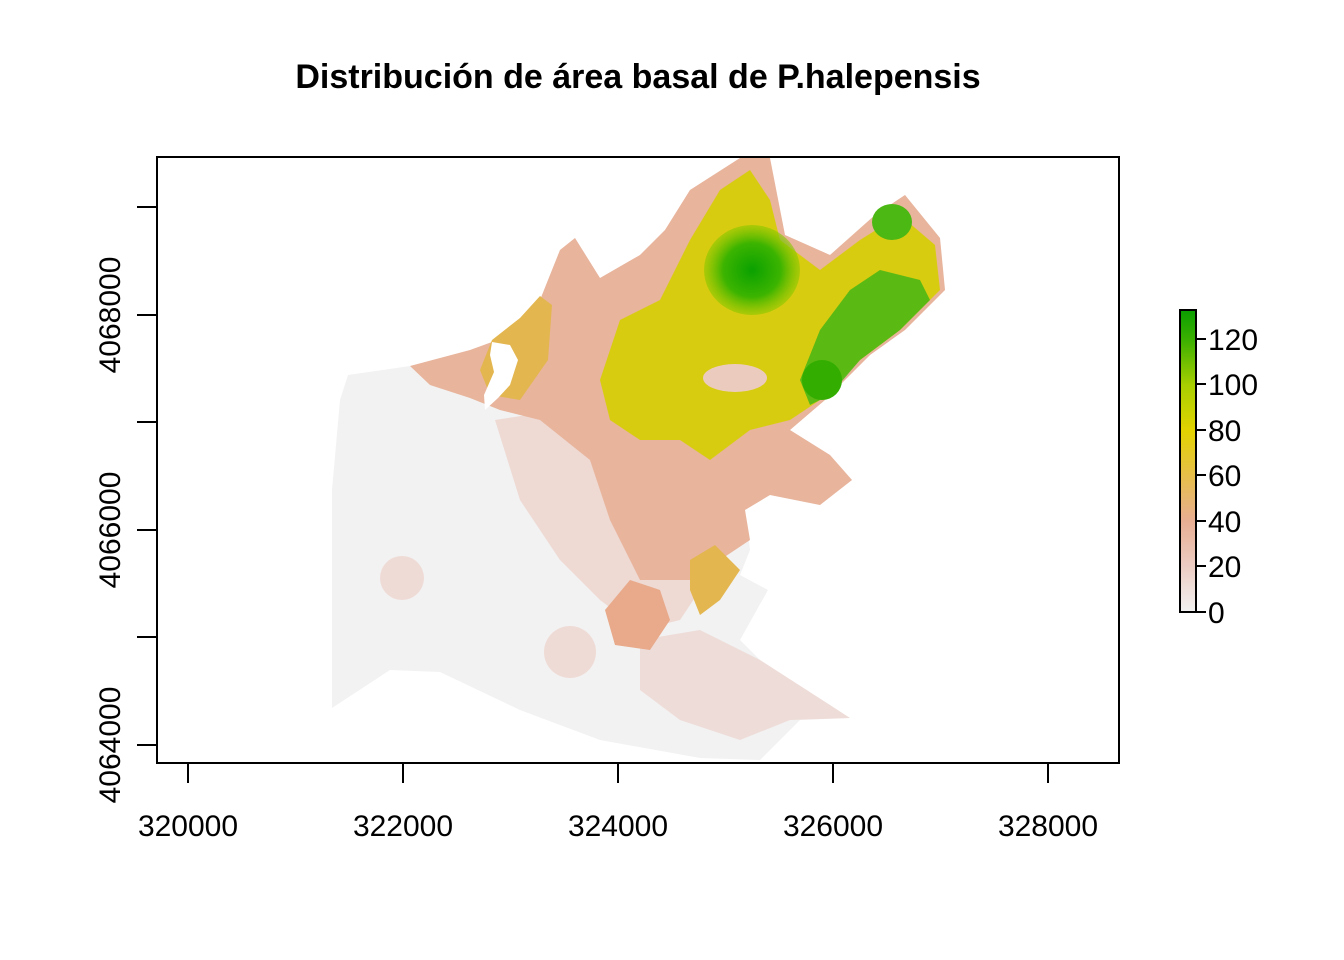  What do you see at coordinates (745, 685) in the screenshot?
I see `region-light-pink-south` at bounding box center [745, 685].